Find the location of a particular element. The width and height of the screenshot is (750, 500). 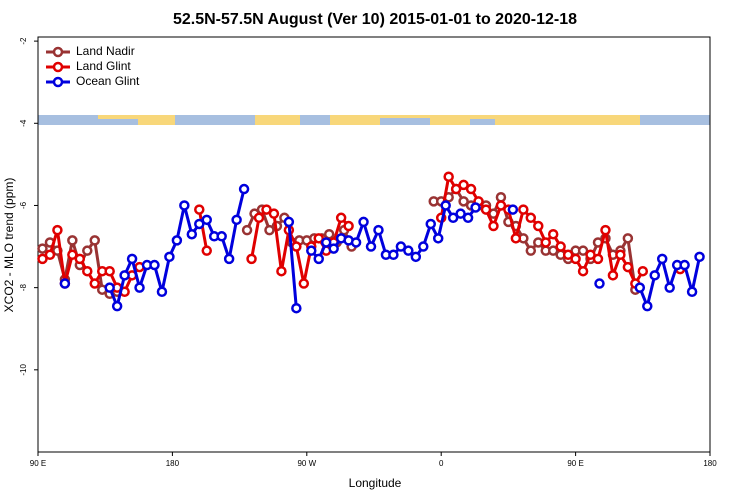

legend-label: Ocean Glint is located at coordinates (108, 81).